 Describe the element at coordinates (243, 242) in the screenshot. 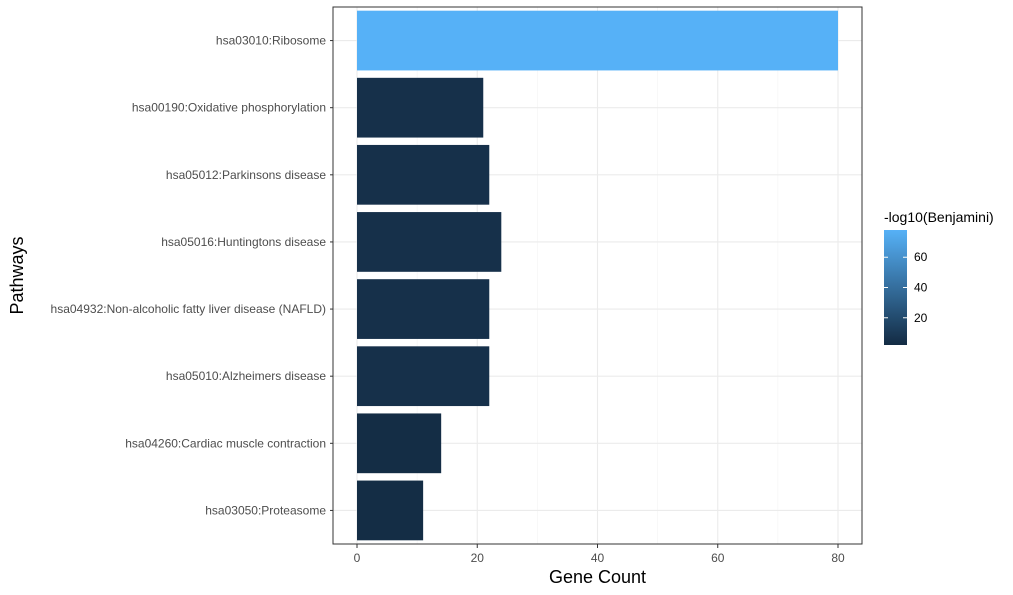

I see `y-tick-label: hsa05016:Huntingtons disease` at that location.